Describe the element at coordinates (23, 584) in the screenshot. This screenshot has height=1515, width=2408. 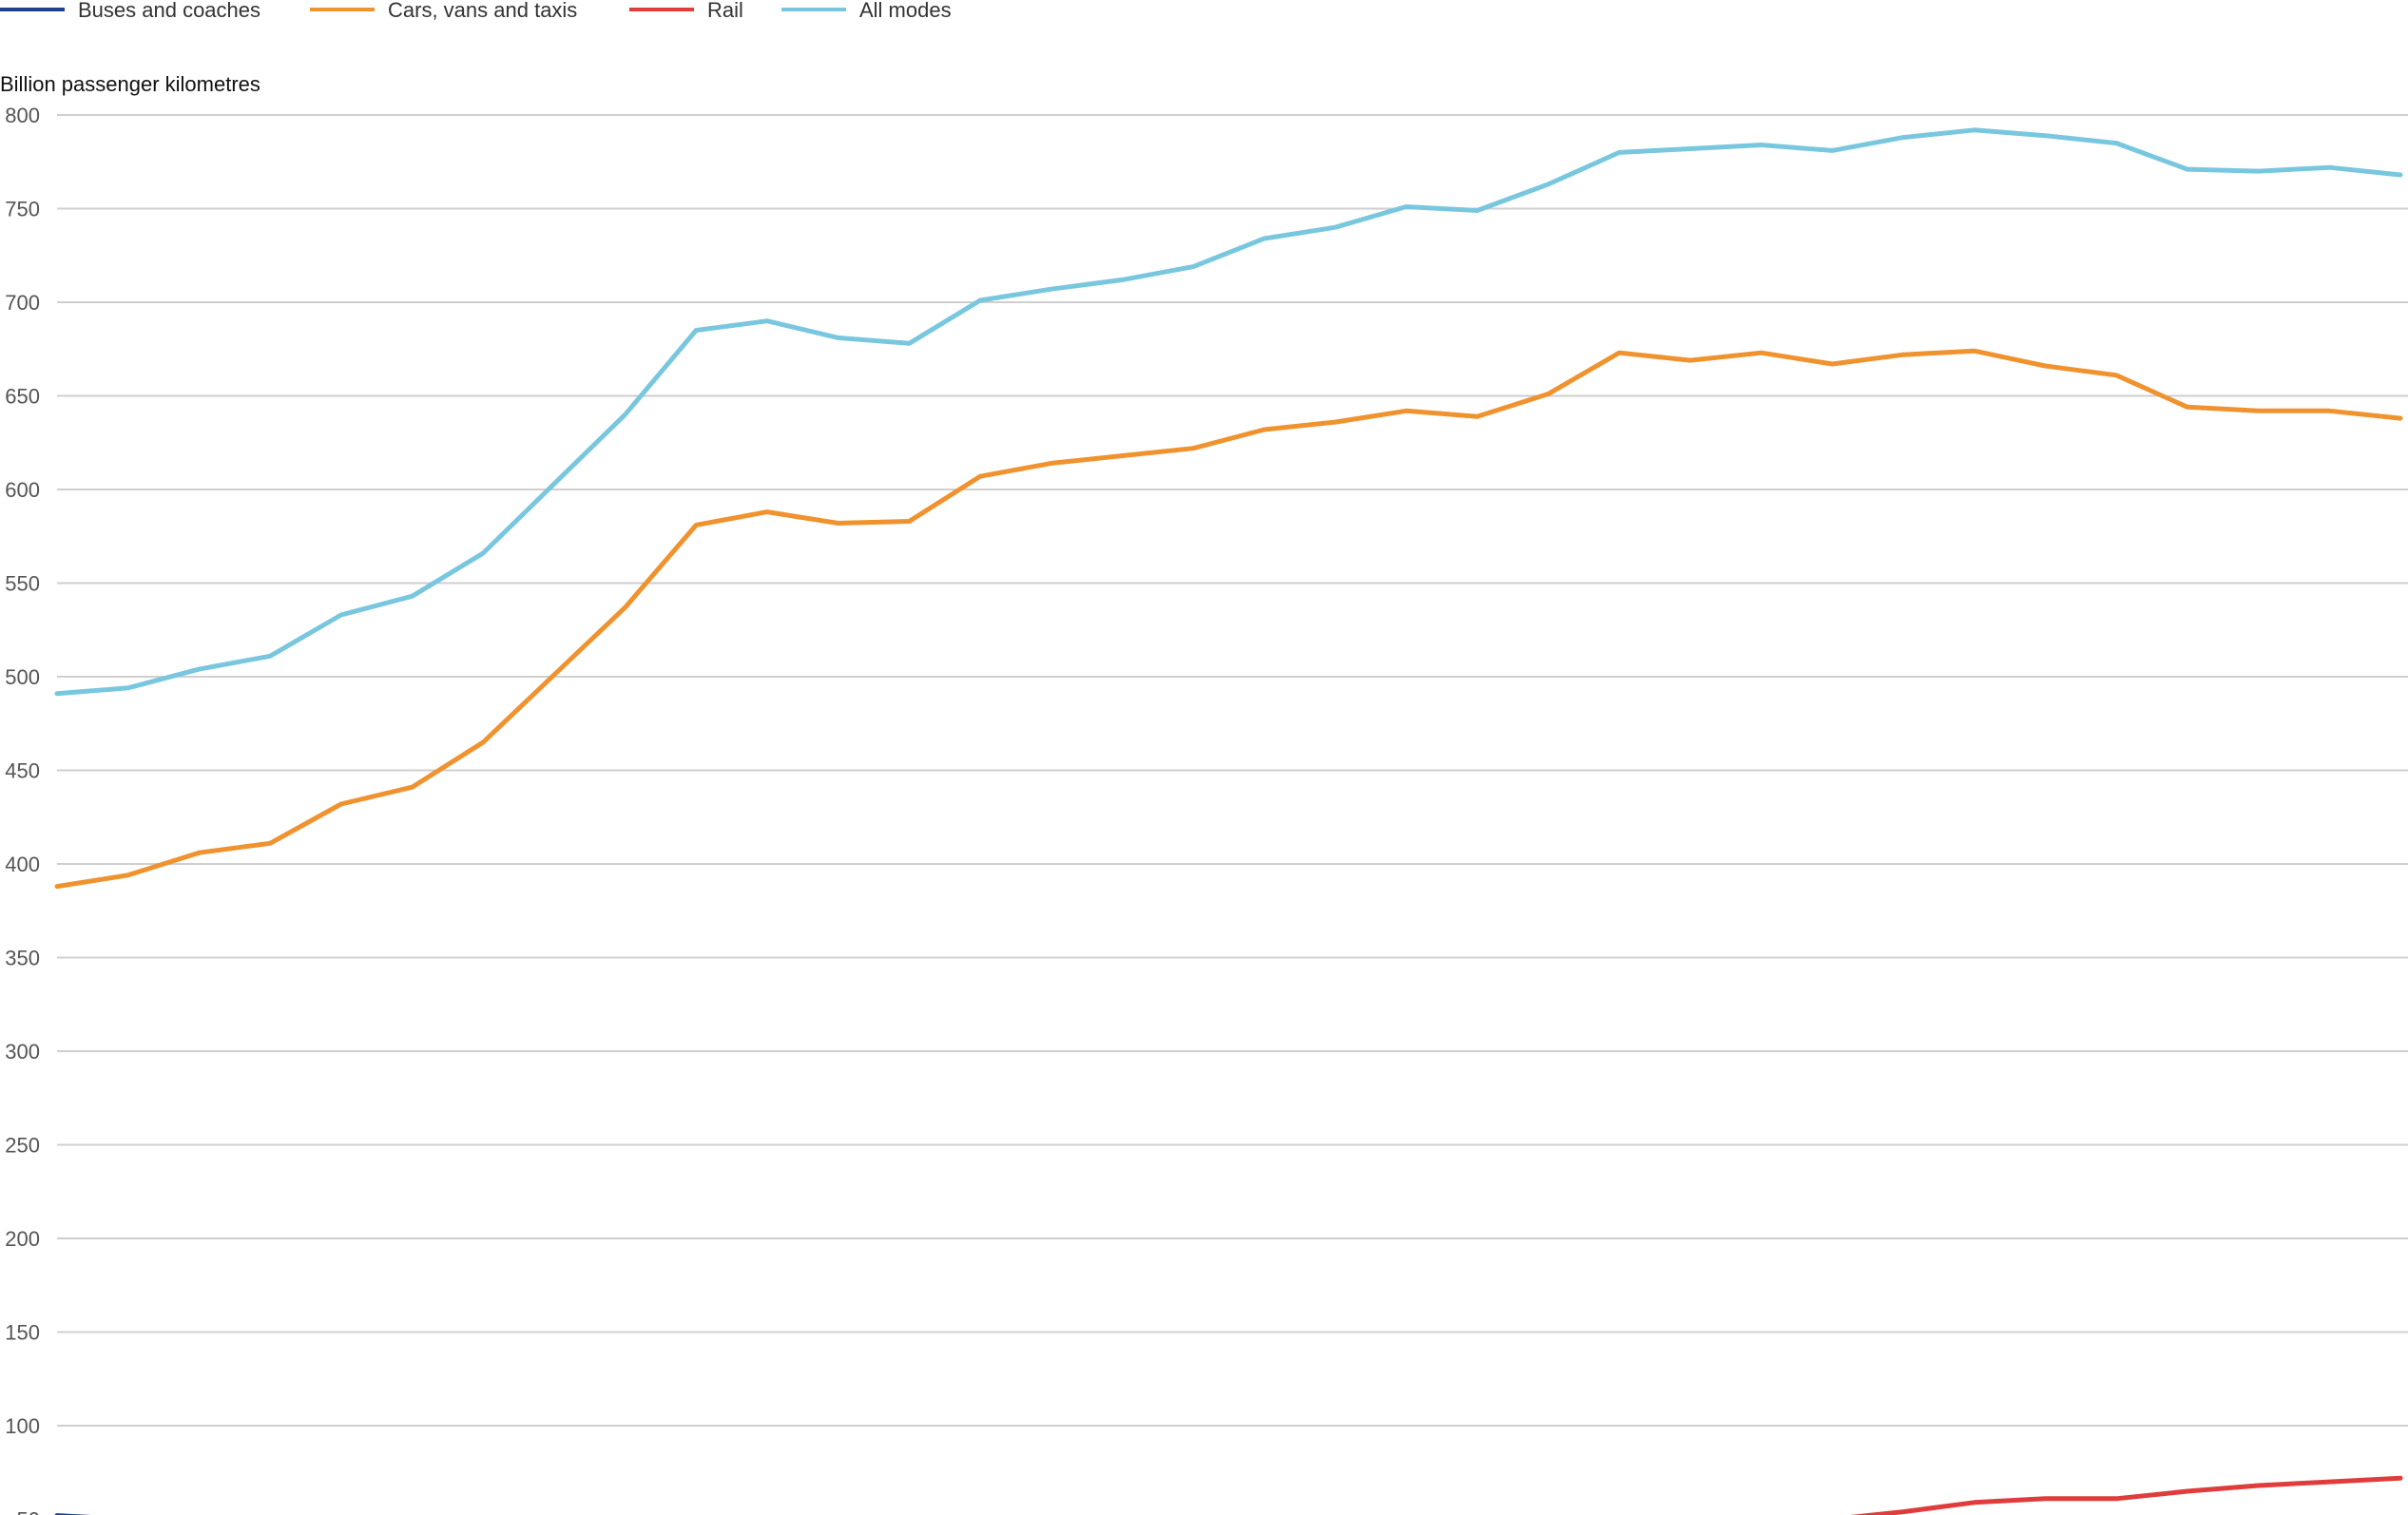
I see `y-tick-label: 550` at that location.